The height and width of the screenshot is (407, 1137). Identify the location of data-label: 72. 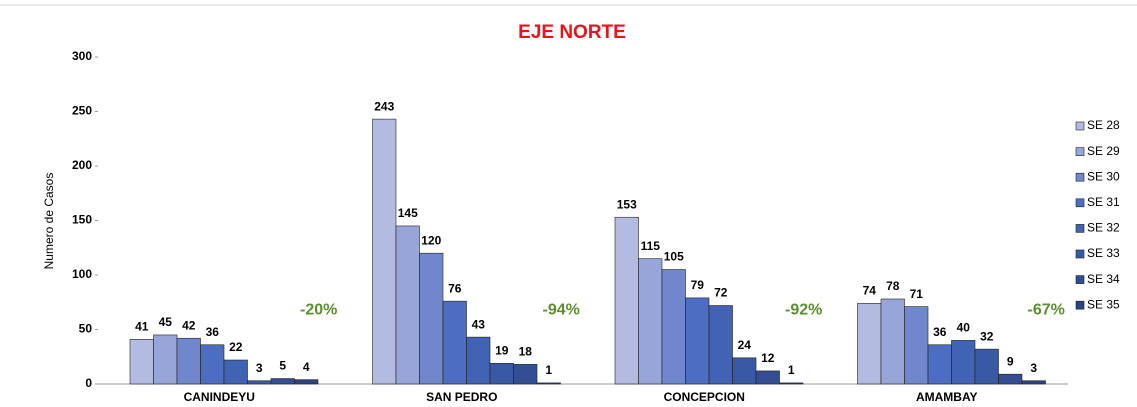
(721, 293).